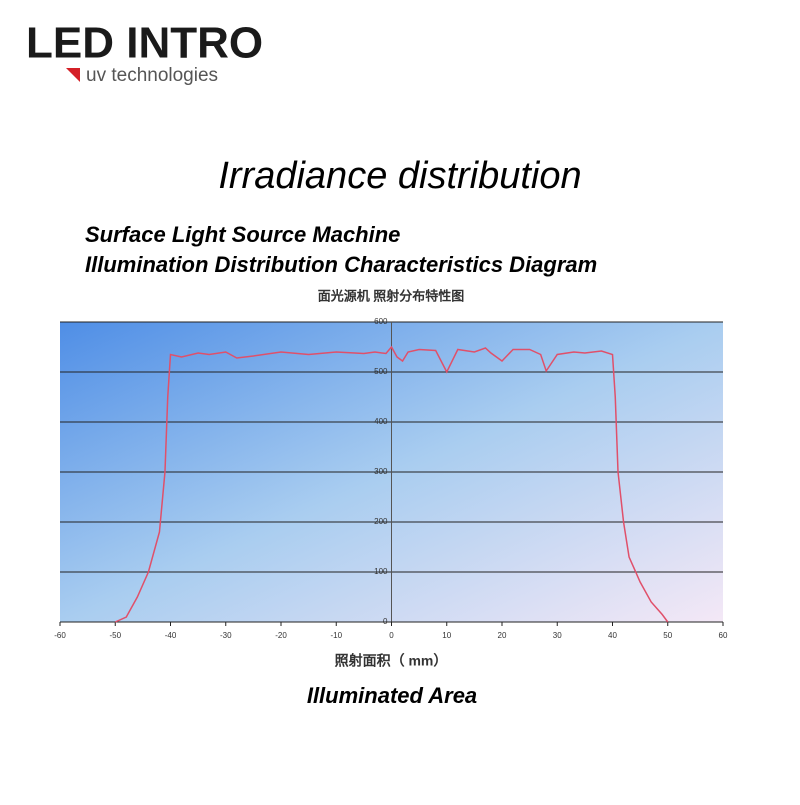 The image size is (800, 805). Describe the element at coordinates (392, 695) in the screenshot. I see `x-axis-label: Illuminated Area` at that location.